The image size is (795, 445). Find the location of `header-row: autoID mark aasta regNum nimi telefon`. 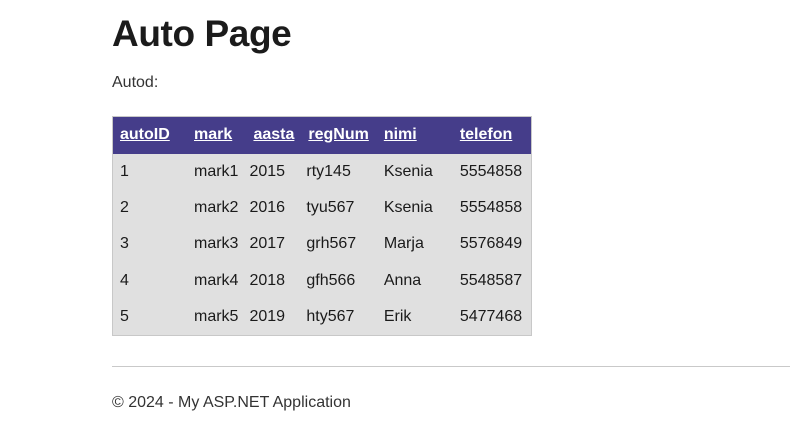

header-row: autoID mark aasta regNum nimi telefon is located at coordinates (322, 135).